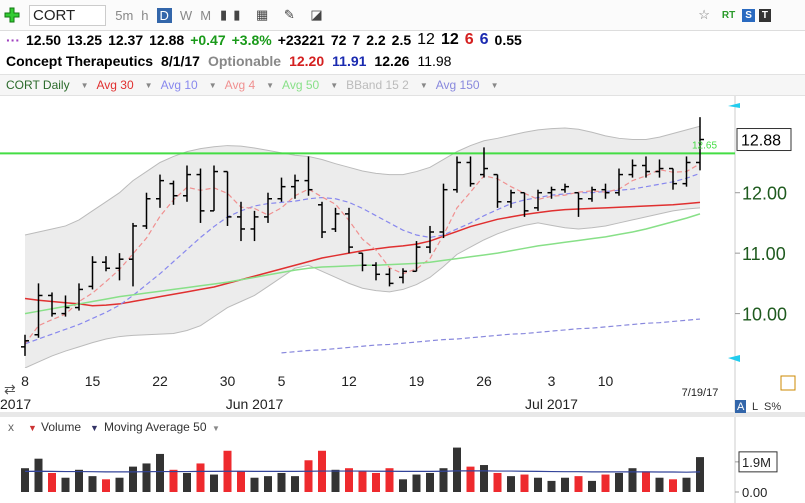  Describe the element at coordinates (307, 61) in the screenshot. I see `info-value: 12.20` at that location.